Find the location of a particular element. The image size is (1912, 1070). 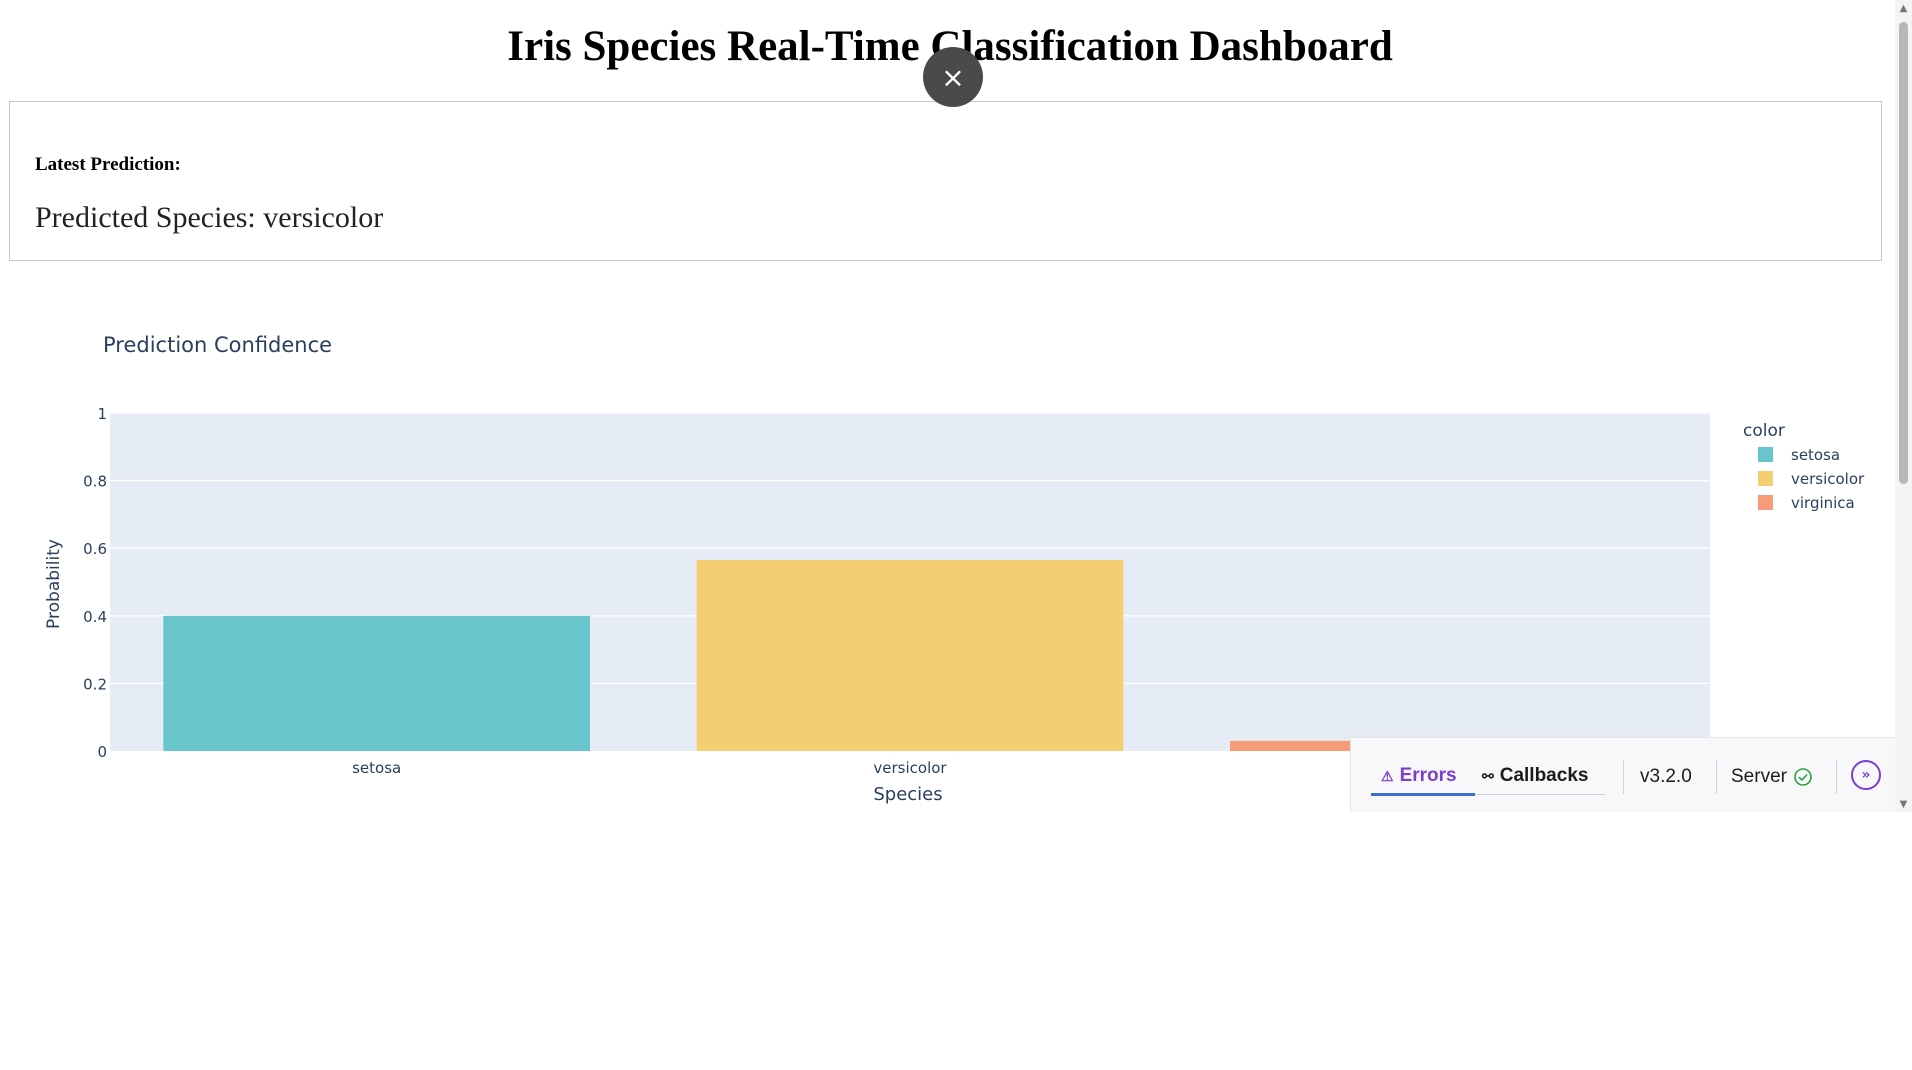

callback-graph-icon: ⚯ is located at coordinates (1488, 775).